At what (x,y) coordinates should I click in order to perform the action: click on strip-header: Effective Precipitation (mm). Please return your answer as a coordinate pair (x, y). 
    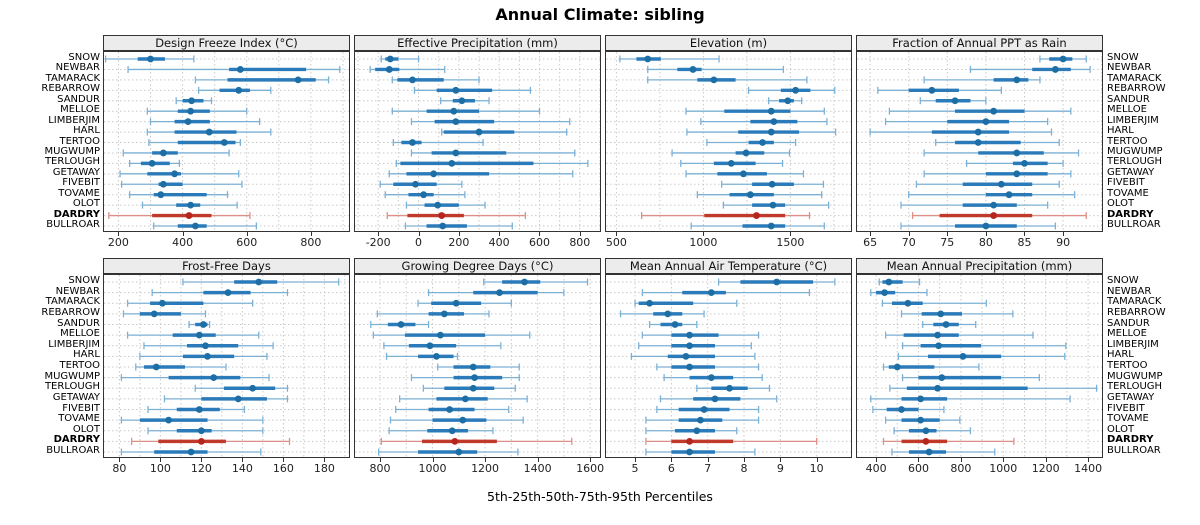
    Looking at the image, I should click on (477, 43).